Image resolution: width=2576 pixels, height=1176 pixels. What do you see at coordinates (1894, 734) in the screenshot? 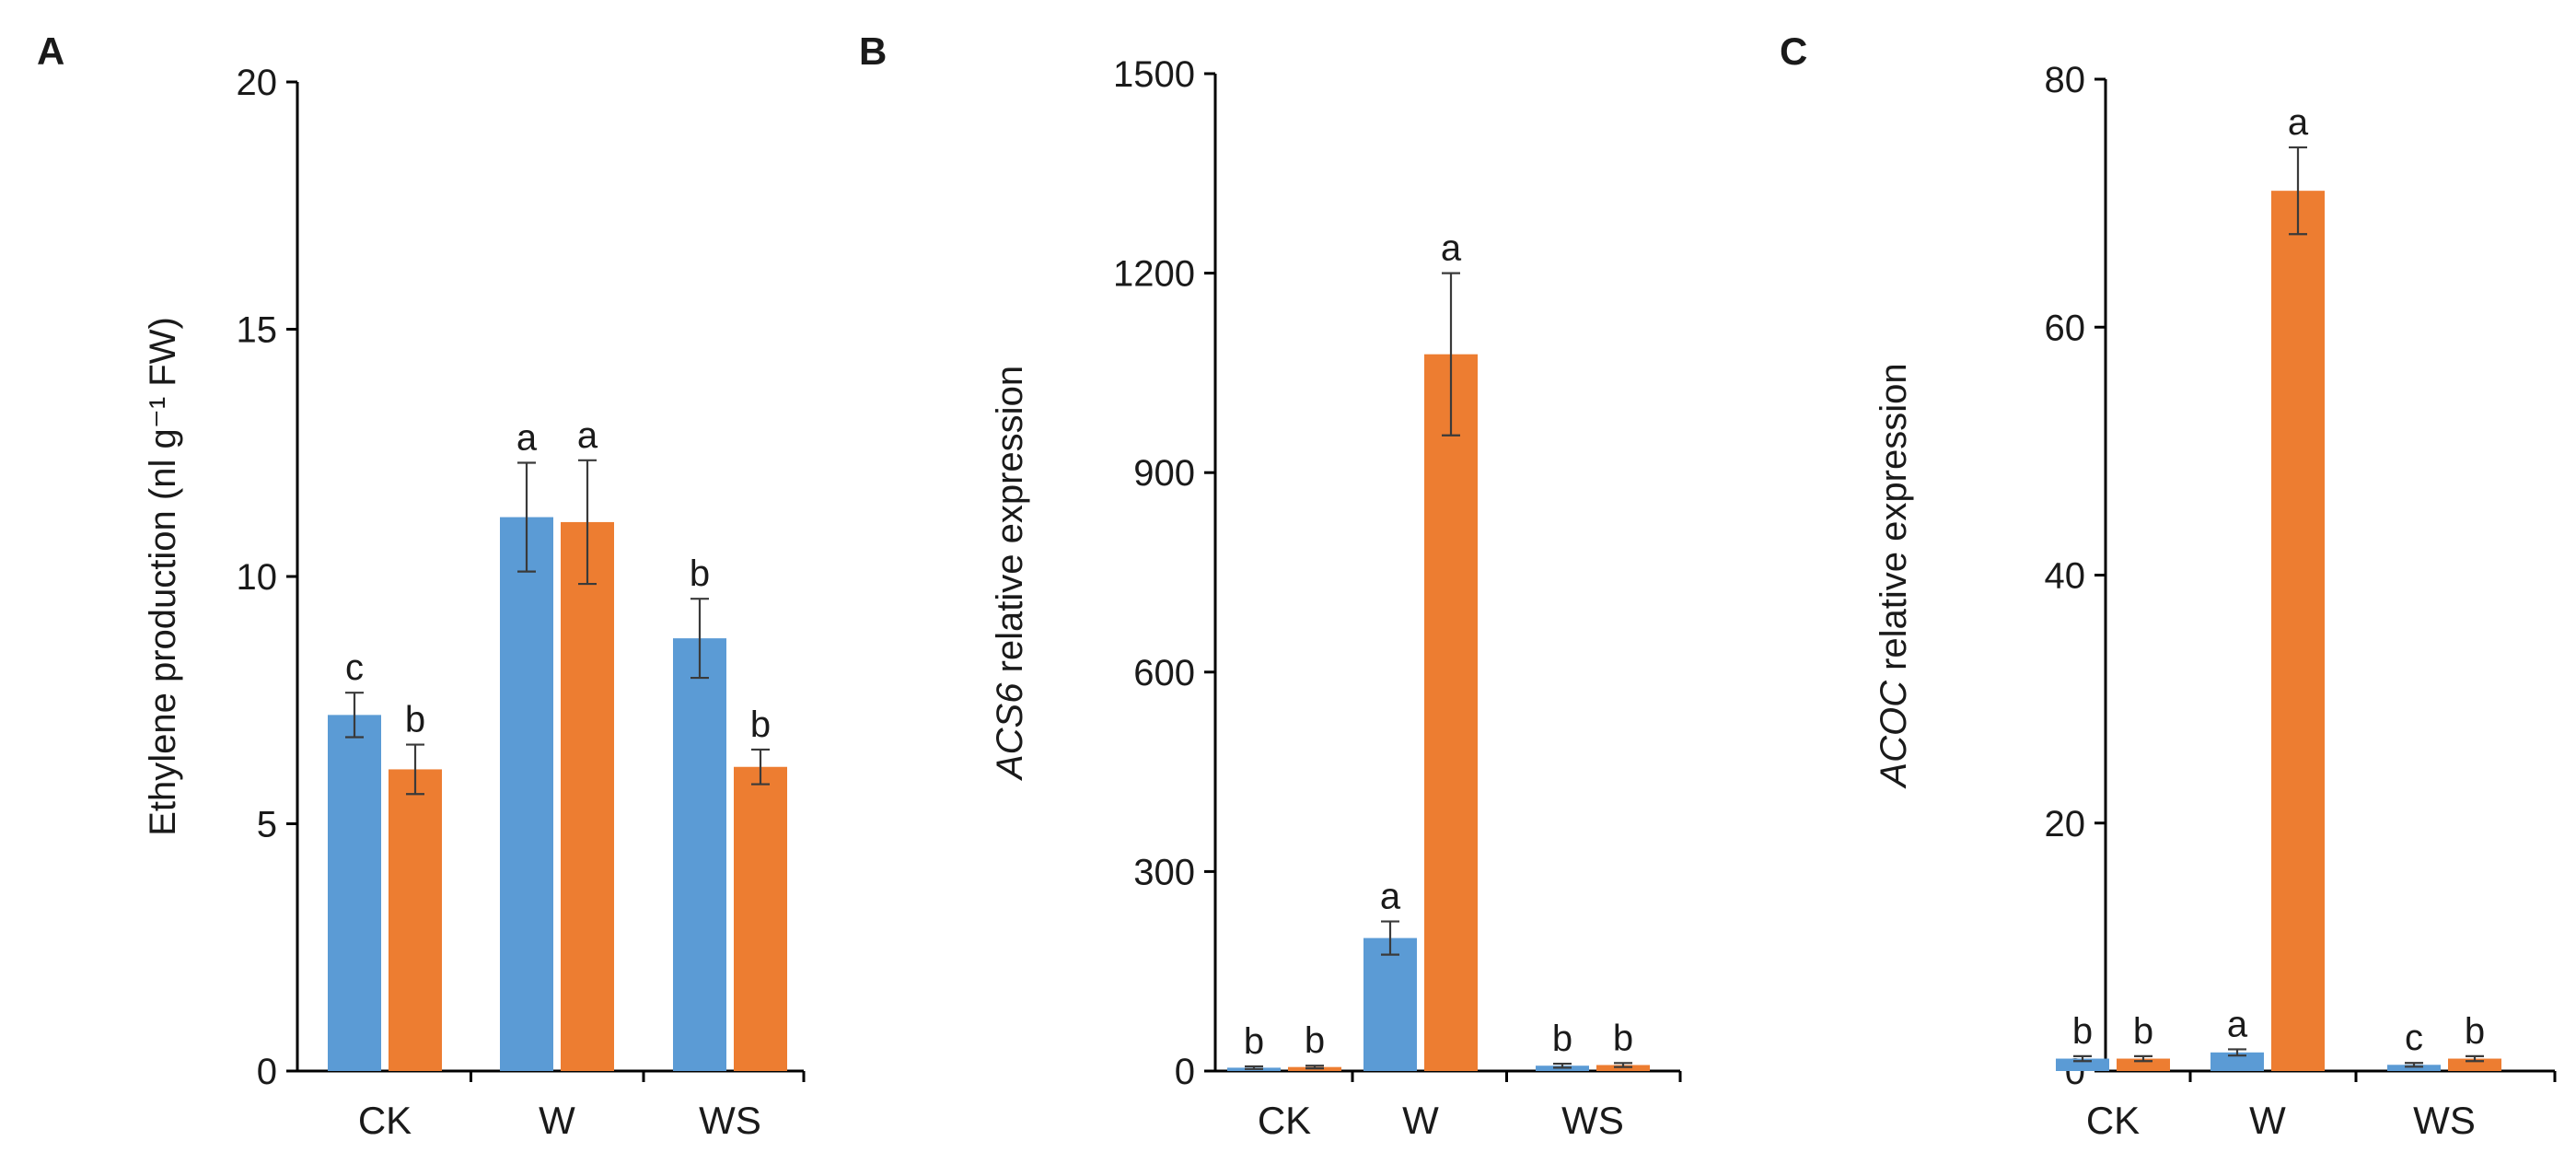
I see `y-axis-title-gene: ACOC` at bounding box center [1894, 734].